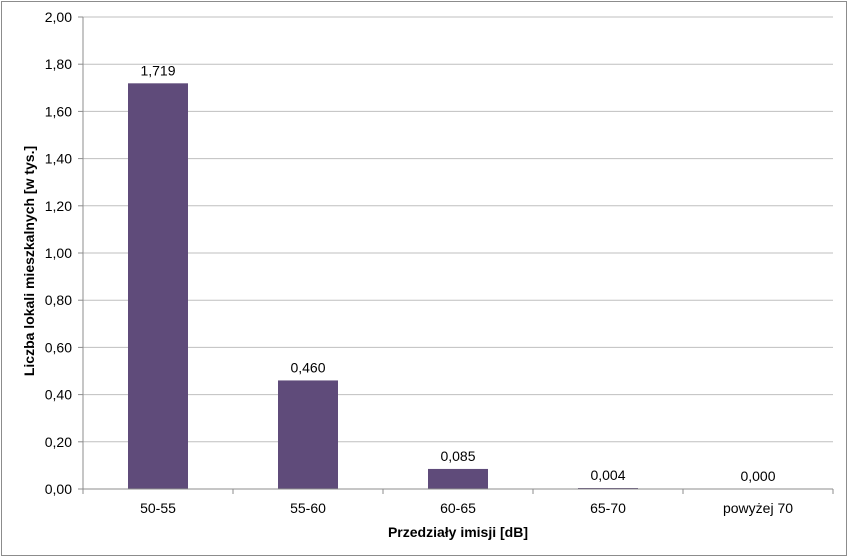 Image resolution: width=850 pixels, height=559 pixels. Describe the element at coordinates (608, 508) in the screenshot. I see `x-tick-label: 65-70` at that location.